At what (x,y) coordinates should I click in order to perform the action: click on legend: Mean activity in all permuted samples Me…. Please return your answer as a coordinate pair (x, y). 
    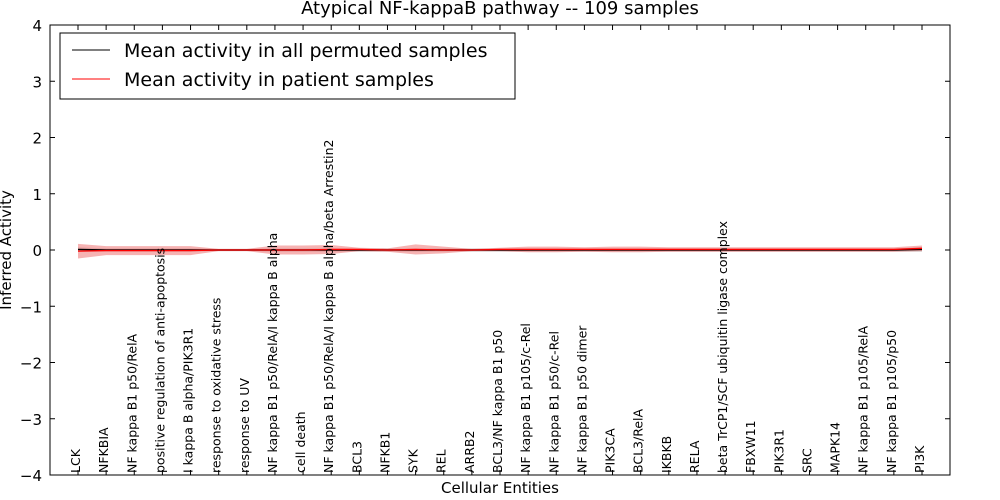
    Looking at the image, I should click on (287, 66).